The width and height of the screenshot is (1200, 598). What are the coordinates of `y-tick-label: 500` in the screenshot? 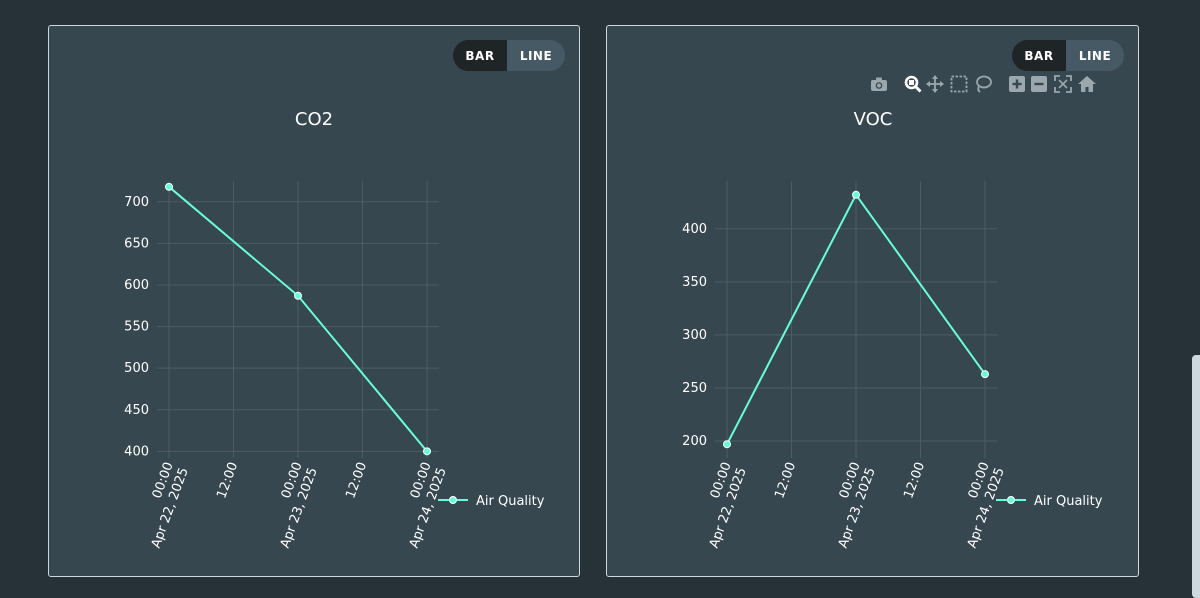 It's located at (136, 368).